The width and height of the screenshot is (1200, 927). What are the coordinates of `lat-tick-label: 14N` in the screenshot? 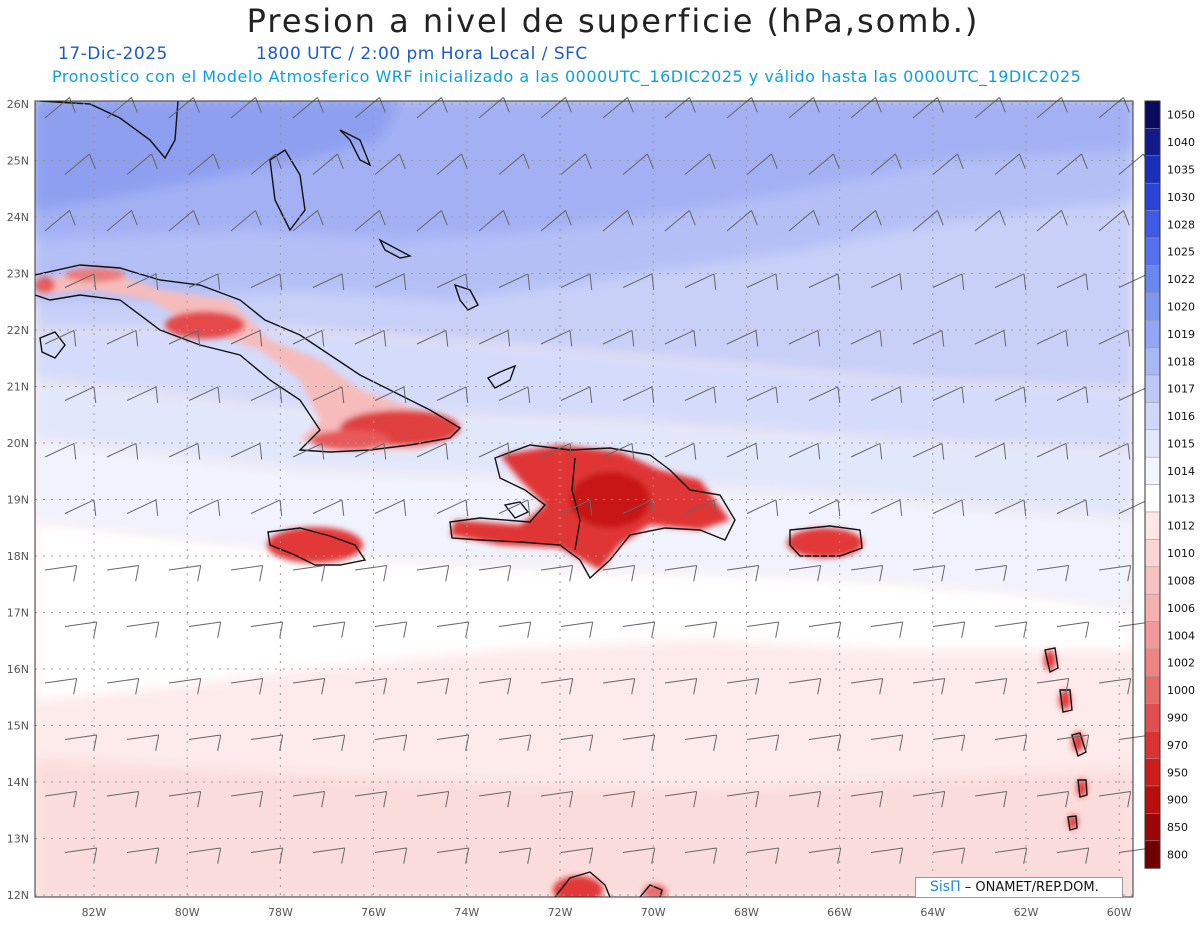 It's located at (18, 782).